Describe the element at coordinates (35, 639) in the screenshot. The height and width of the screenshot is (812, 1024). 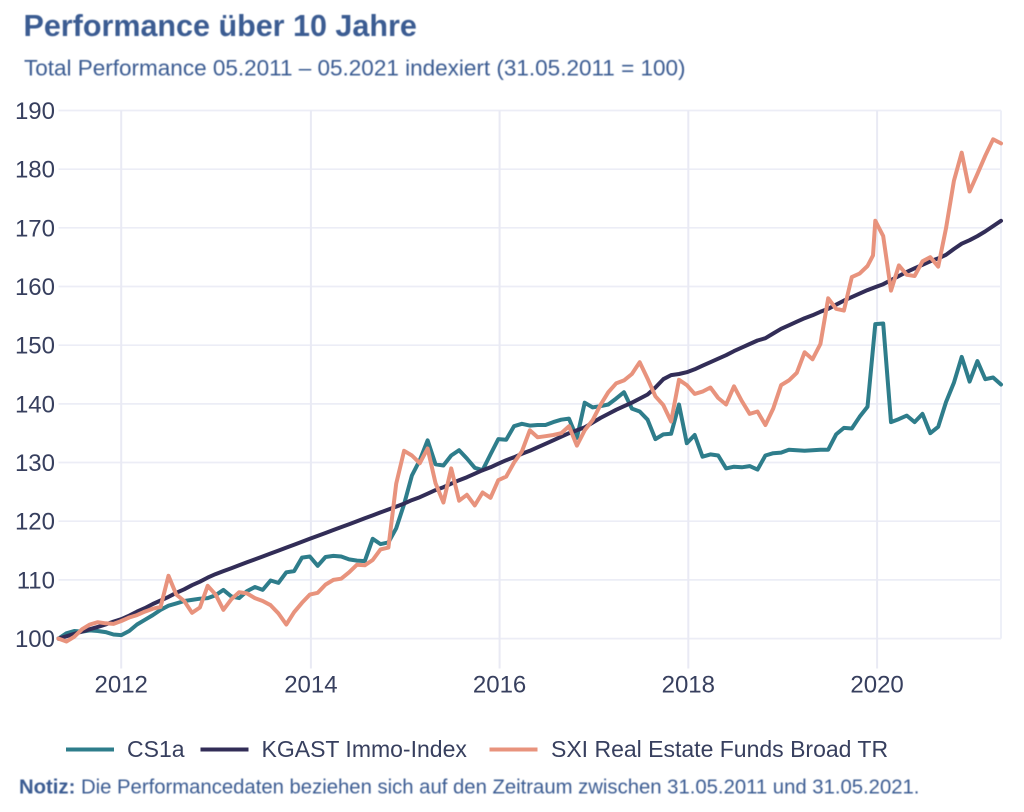
I see `svg-text: 100` at that location.